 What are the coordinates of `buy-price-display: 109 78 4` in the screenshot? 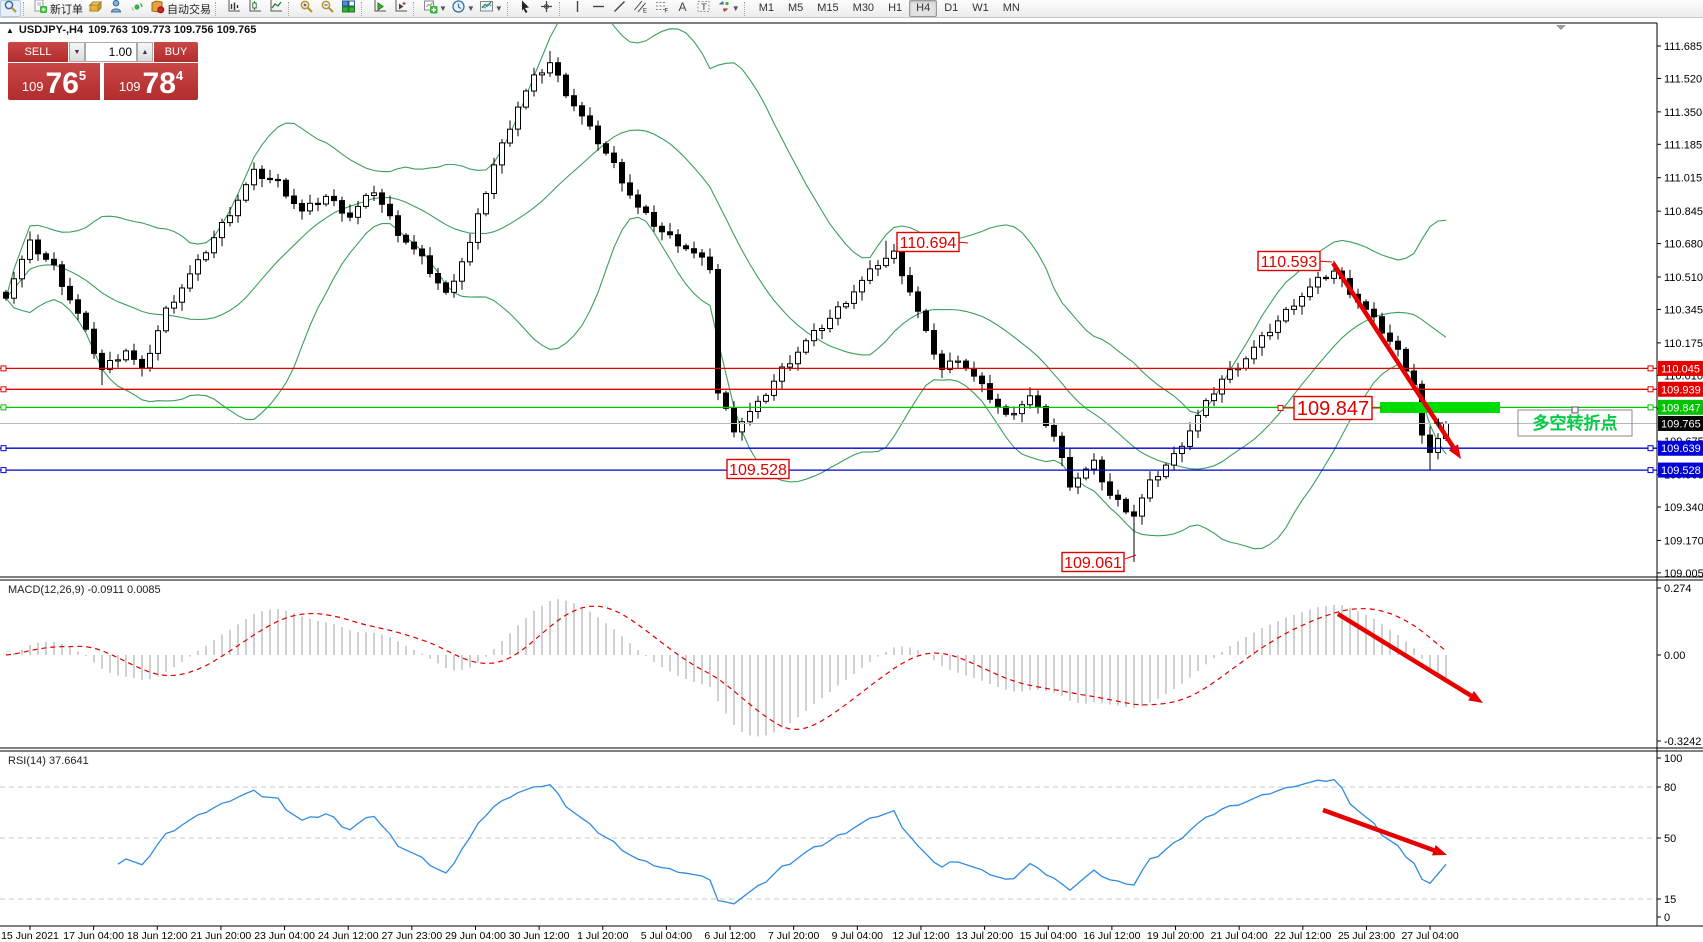 It's located at (151, 81).